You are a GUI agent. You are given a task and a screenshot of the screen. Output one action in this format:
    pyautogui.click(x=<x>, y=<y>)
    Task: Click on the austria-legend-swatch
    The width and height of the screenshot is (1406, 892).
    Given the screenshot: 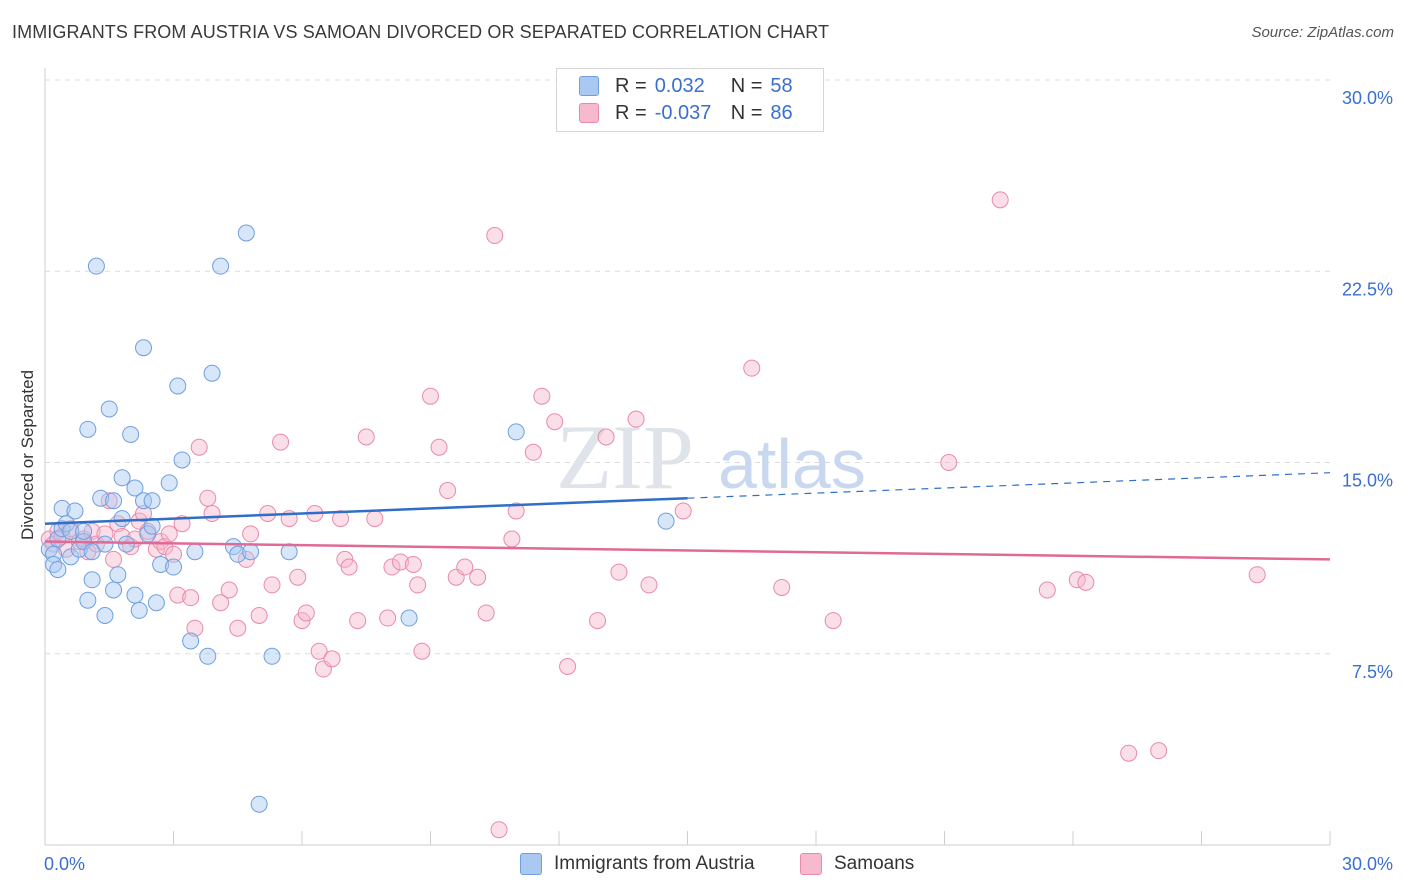 What is the action you would take?
    pyautogui.click(x=531, y=864)
    